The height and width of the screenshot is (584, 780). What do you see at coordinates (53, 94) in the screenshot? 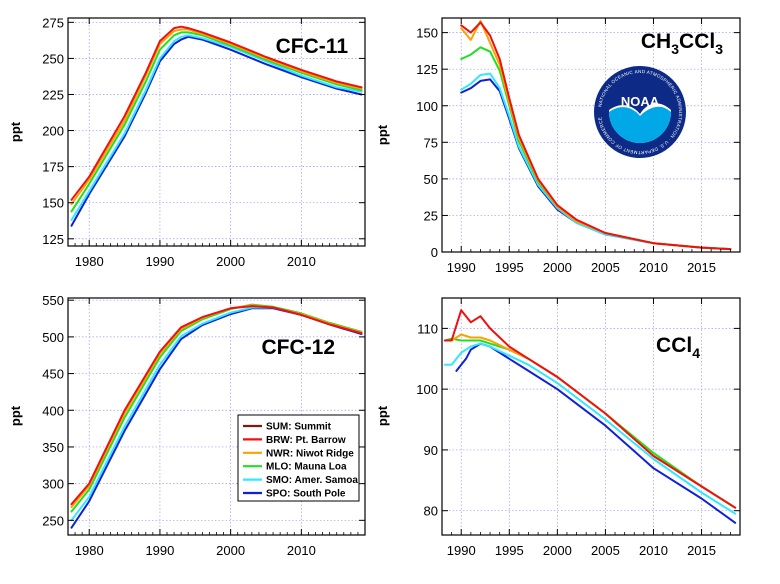
I see `y-tick-label: 225` at bounding box center [53, 94].